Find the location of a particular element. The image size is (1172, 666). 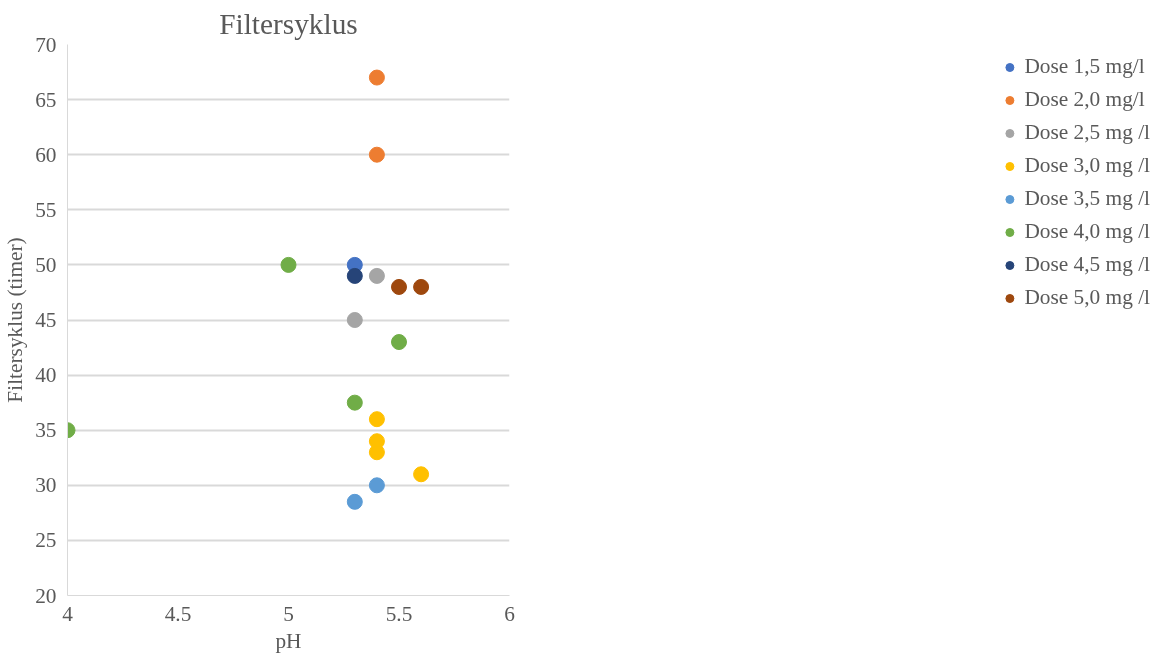

y-tick-label: 25 is located at coordinates (46, 540).